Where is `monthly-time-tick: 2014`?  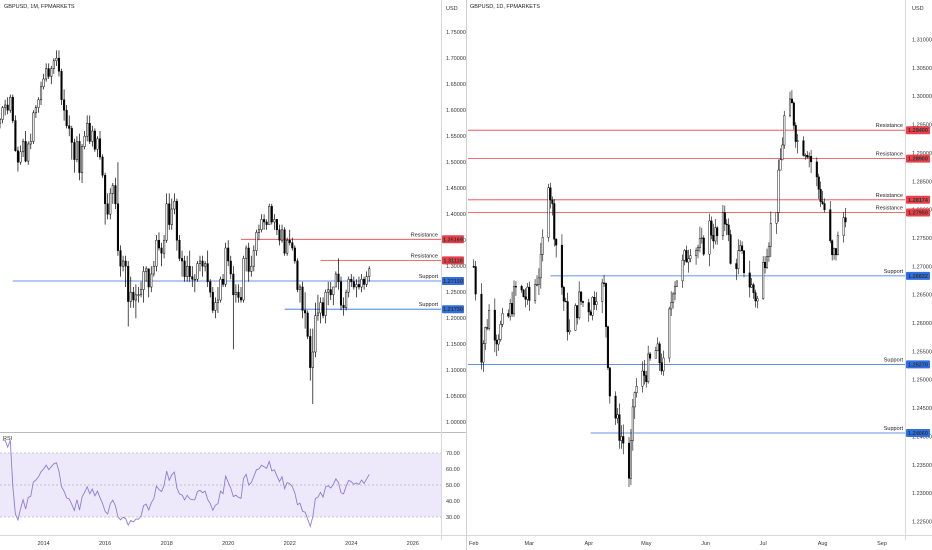 monthly-time-tick: 2014 is located at coordinates (43, 544).